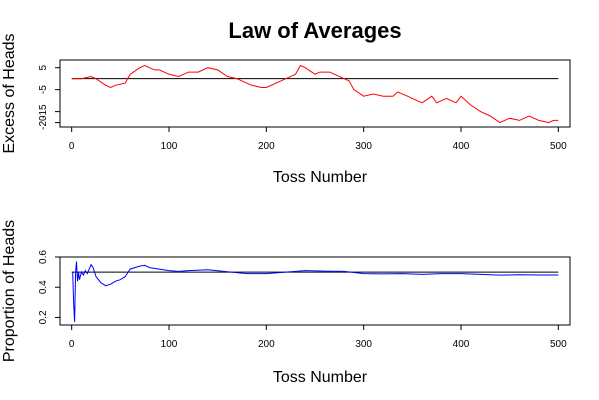  Describe the element at coordinates (43, 317) in the screenshot. I see `y-tick-label: 0.2` at that location.